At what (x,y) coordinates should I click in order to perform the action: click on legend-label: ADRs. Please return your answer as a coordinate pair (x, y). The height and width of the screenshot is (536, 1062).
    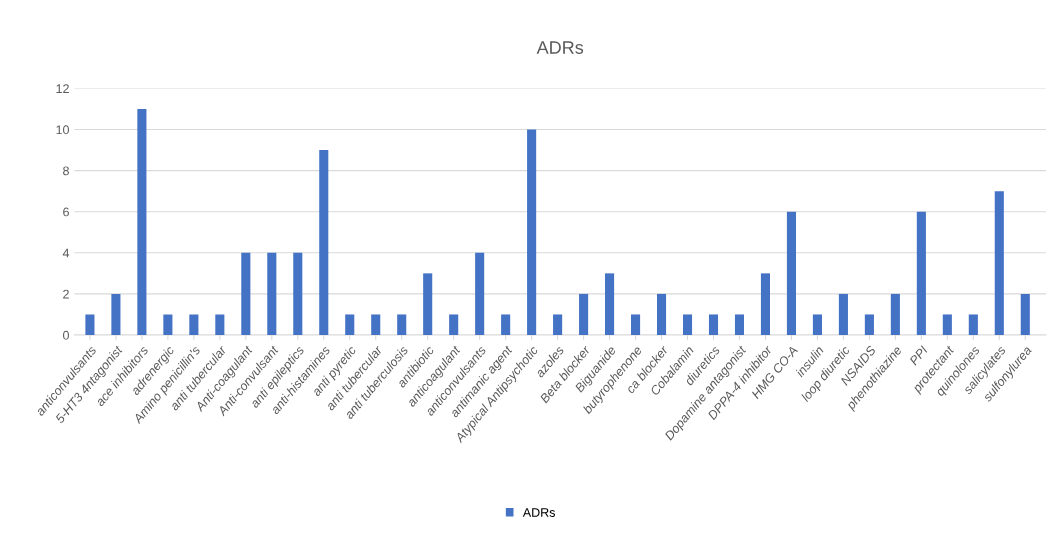
    Looking at the image, I should click on (538, 512).